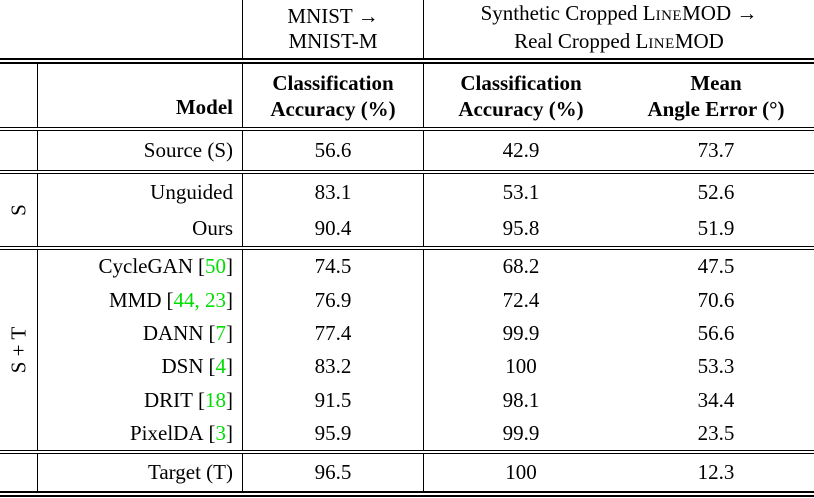 This screenshot has height=498, width=814. What do you see at coordinates (139, 333) in the screenshot?
I see `model-cell: DANN [7]` at bounding box center [139, 333].